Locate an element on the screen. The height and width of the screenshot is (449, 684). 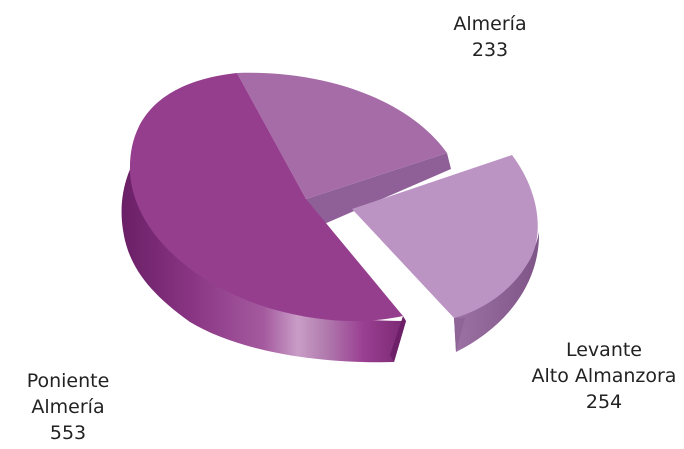
label-line: 254 is located at coordinates (604, 402).